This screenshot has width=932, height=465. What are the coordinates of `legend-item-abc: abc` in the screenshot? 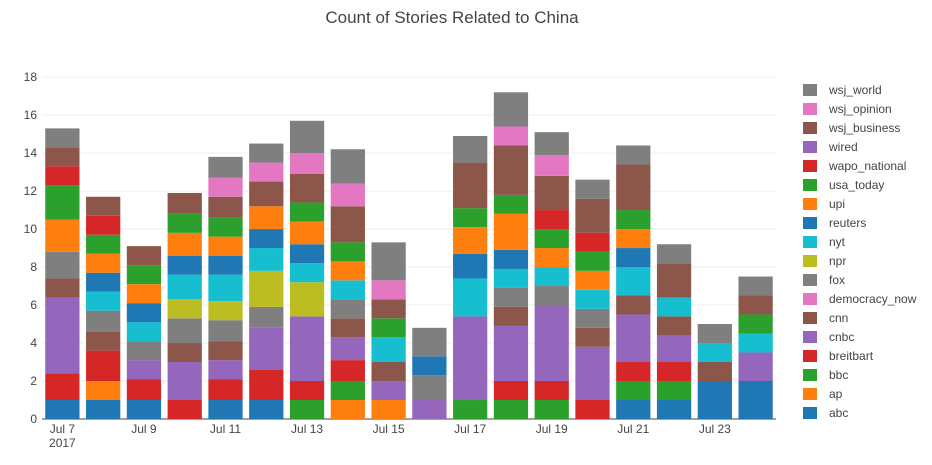 It's located at (825, 413).